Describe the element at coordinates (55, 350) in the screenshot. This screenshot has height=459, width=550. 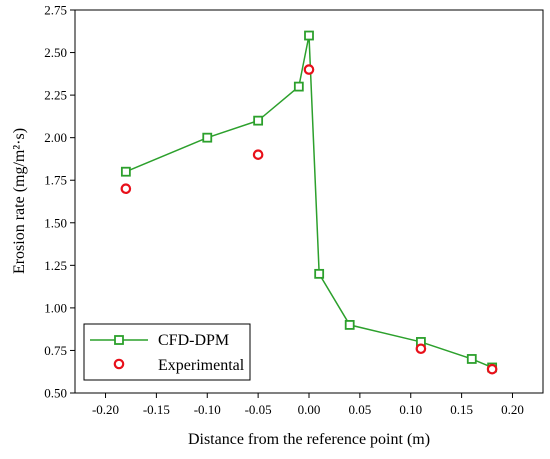
I see `y-tick-label: 0.75` at that location.